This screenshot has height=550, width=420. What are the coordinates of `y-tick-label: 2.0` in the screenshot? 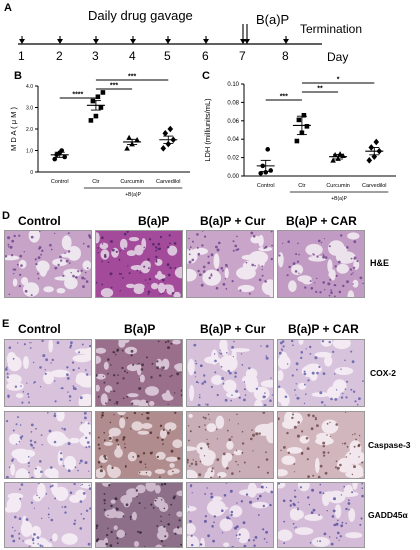 It's located at (29, 130).